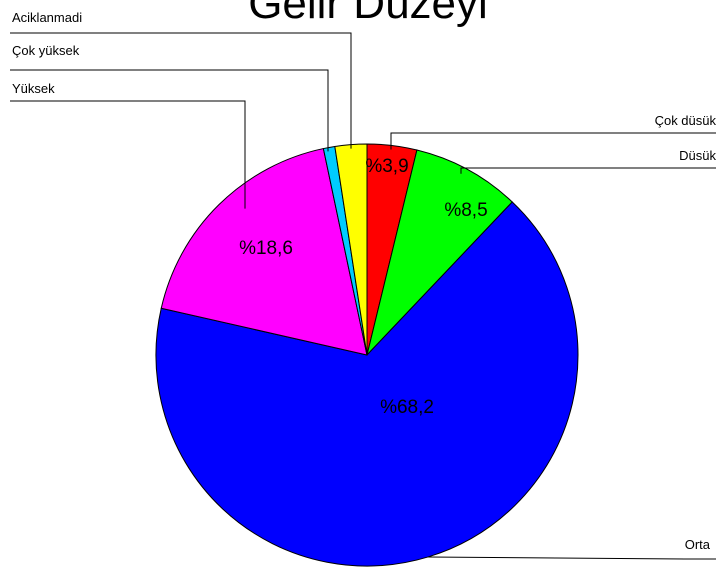  I want to click on slice-name-label: Düsük, so click(697, 155).